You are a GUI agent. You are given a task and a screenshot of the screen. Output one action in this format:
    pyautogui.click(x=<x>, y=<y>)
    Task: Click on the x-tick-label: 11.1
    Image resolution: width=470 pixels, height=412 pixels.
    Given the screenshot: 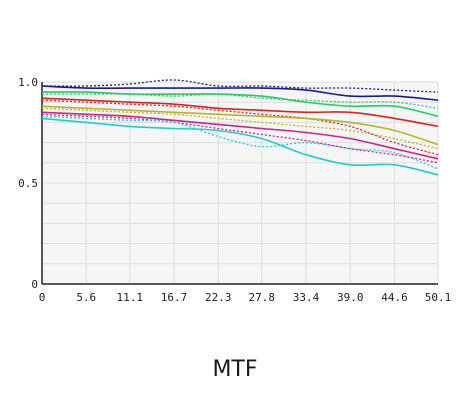 What is the action you would take?
    pyautogui.click(x=129, y=297)
    